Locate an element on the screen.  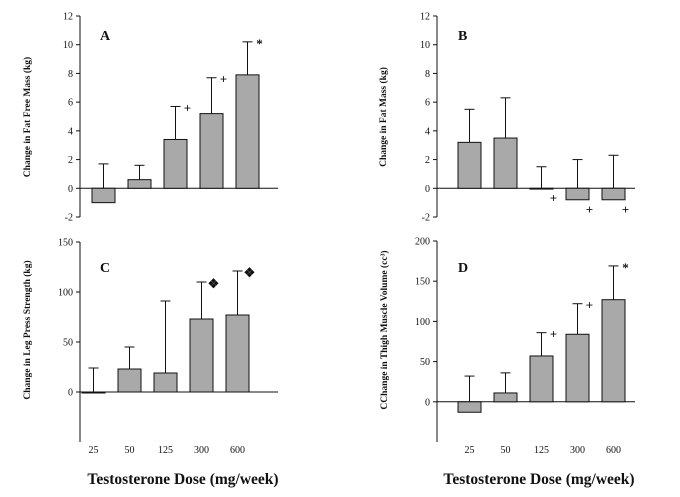
y-axis-label: Change in Leg Press Strength (kg) is located at coordinates (27, 329).